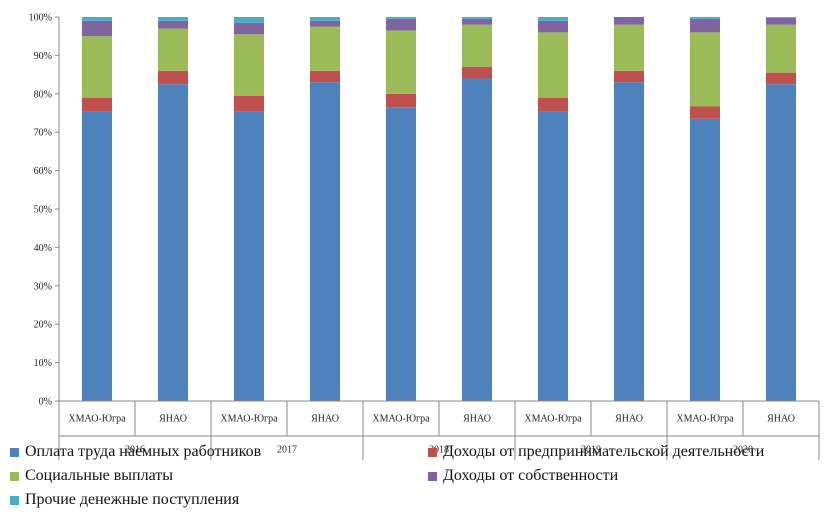 This screenshot has width=840, height=531. Describe the element at coordinates (45, 402) in the screenshot. I see `y-tick-label: 0%` at that location.